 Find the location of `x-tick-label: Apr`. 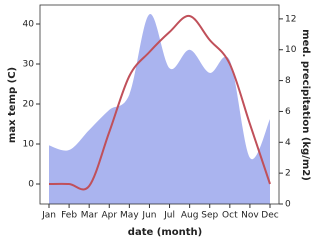

x-tick-label: Apr is located at coordinates (109, 216).